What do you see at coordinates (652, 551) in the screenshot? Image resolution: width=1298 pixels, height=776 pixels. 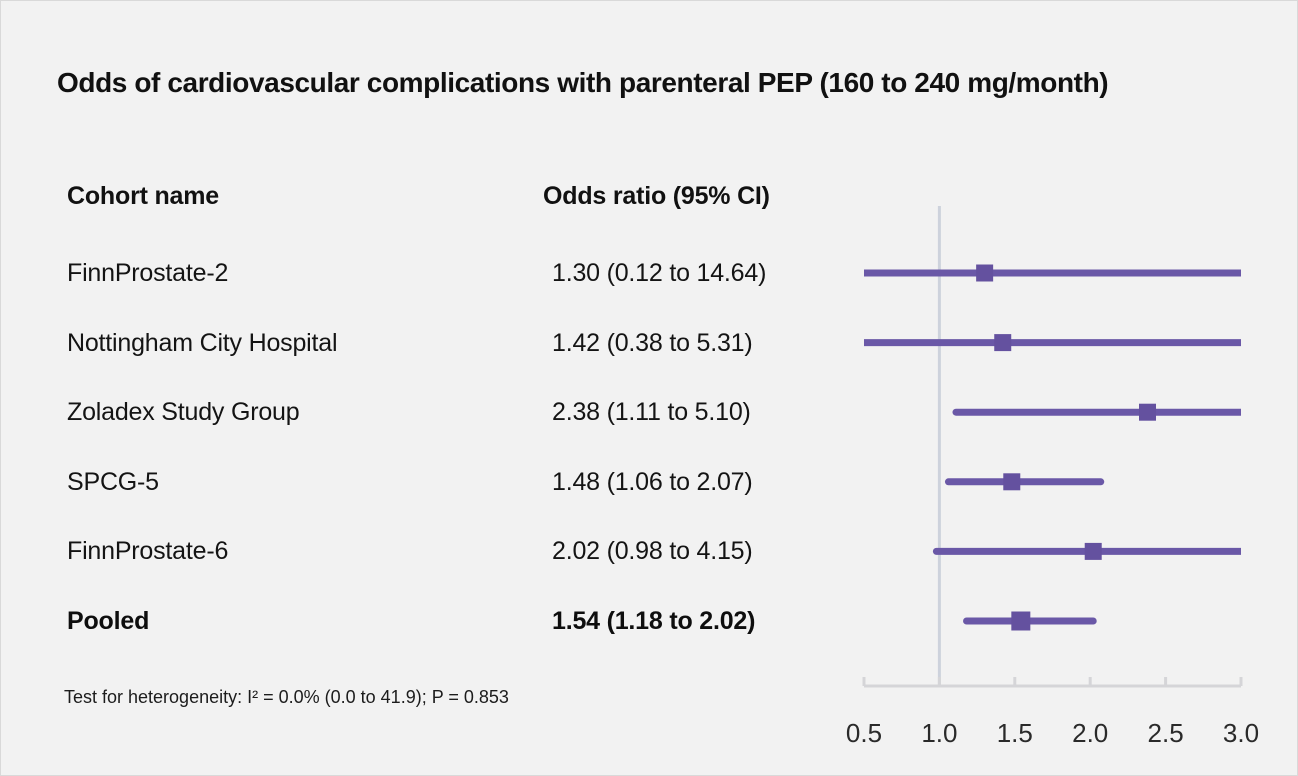 I see `odds-ratio-value: 2.02 (0.98 to 4.15)` at bounding box center [652, 551].